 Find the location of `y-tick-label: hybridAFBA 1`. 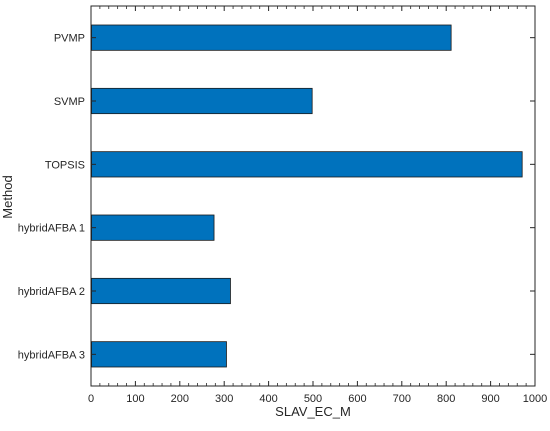

y-tick-label: hybridAFBA 1 is located at coordinates (51, 229).